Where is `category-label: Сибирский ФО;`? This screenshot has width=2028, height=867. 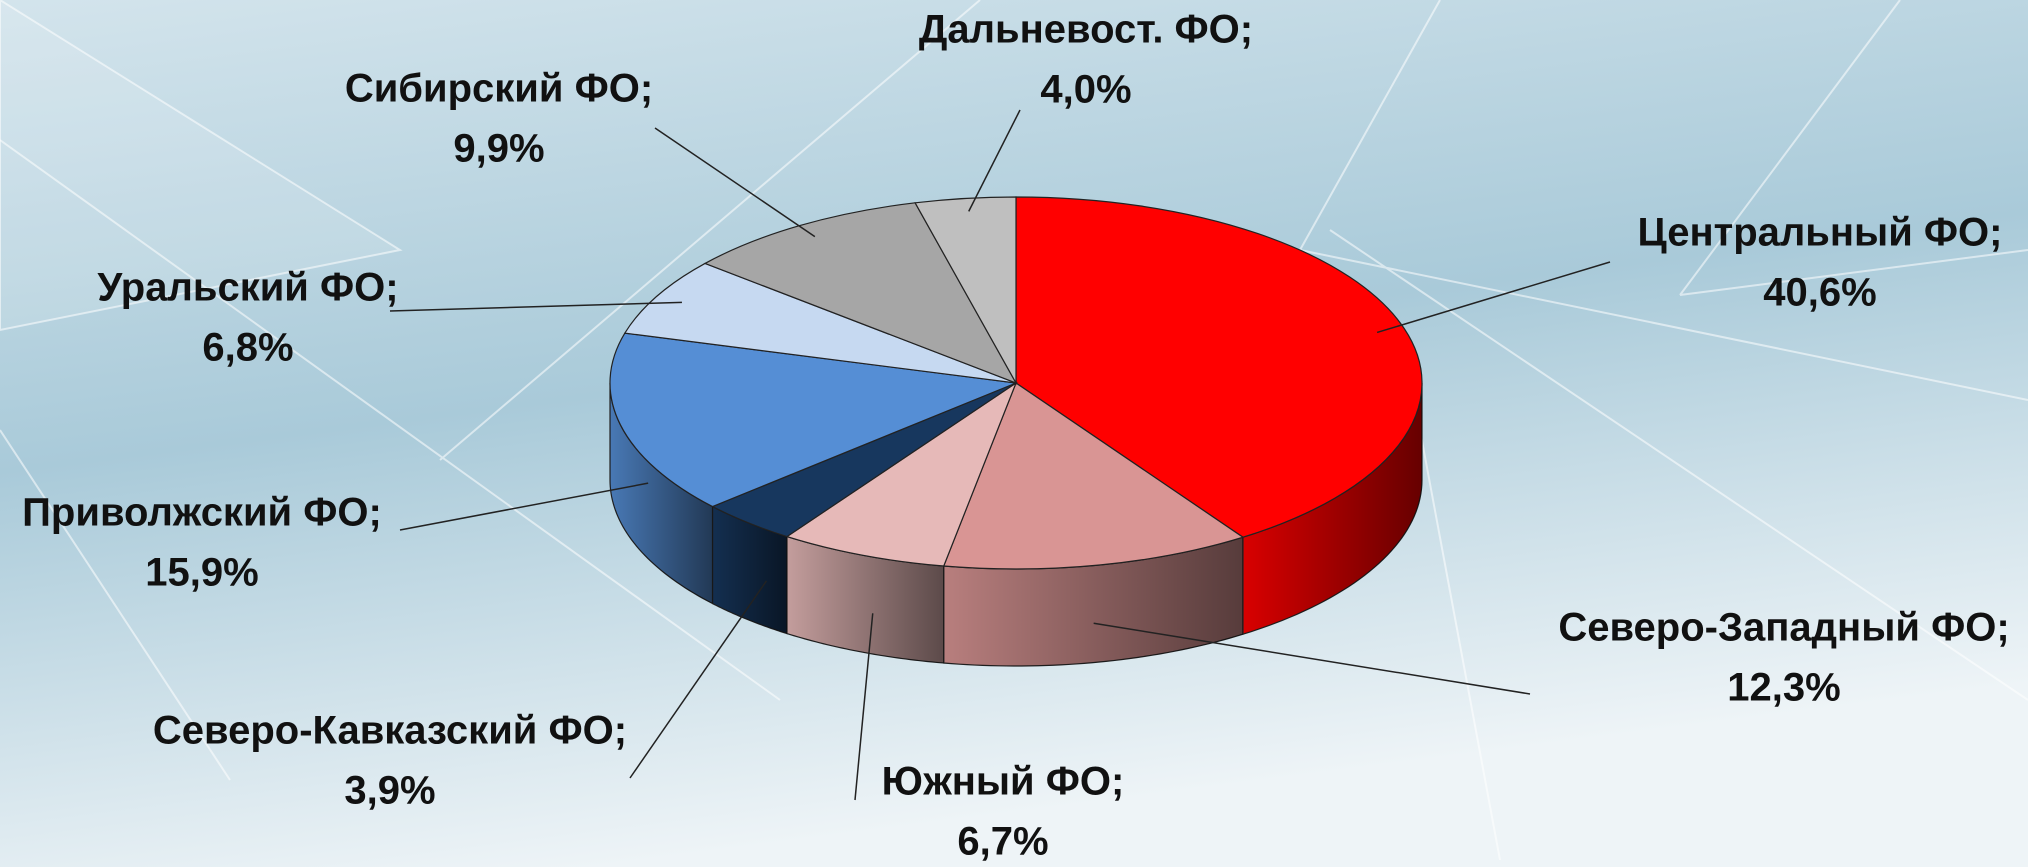
category-label: Сибирский ФО; is located at coordinates (499, 89).